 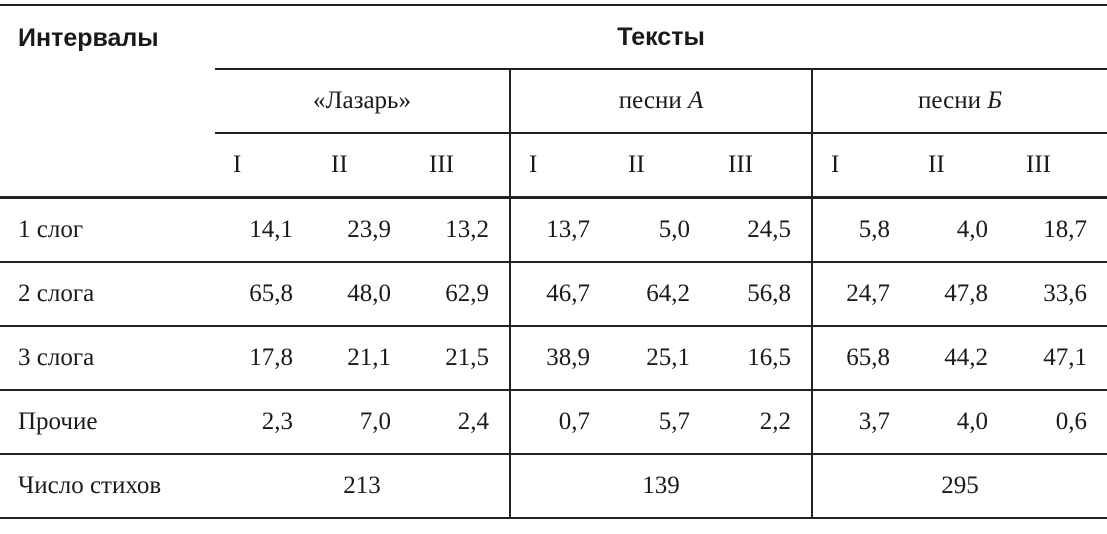 What do you see at coordinates (107, 486) in the screenshot?
I see `row-label: Число стихов` at bounding box center [107, 486].